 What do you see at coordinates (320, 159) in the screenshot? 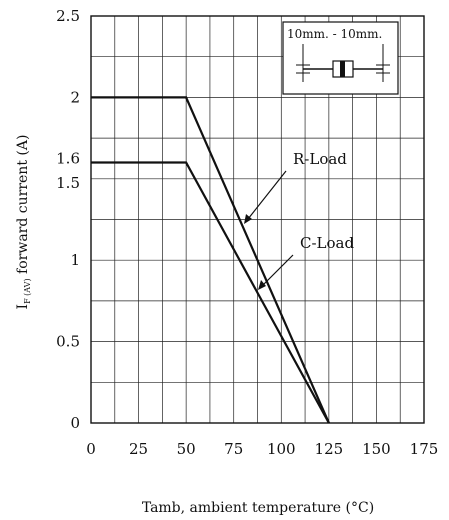
I see `r-load-label: R-Load` at bounding box center [320, 159].